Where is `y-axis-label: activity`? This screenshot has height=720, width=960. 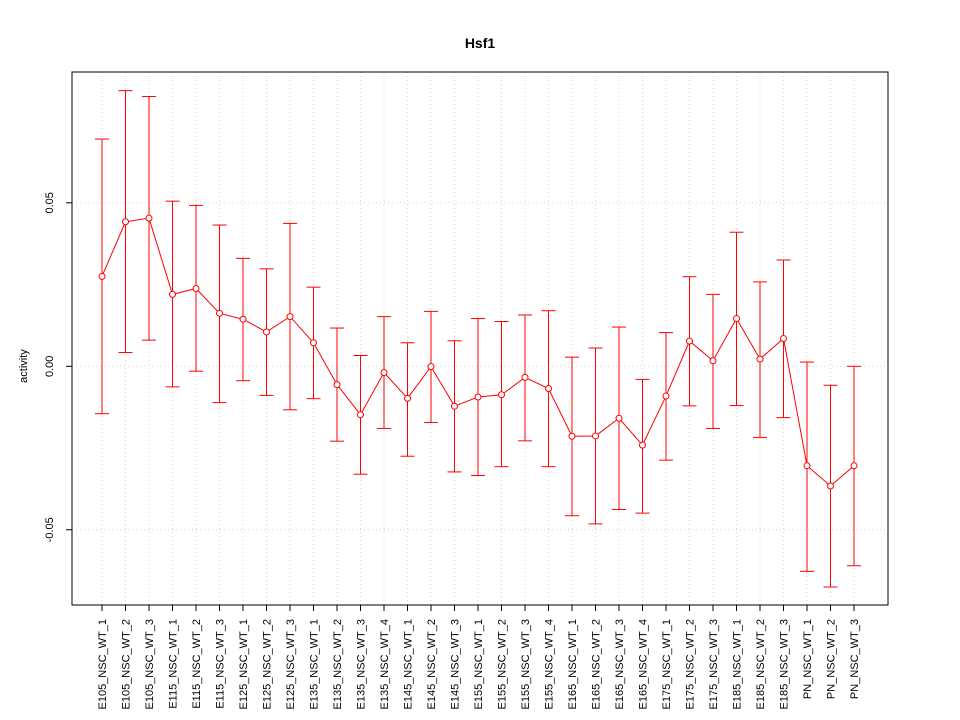 y-axis-label: activity is located at coordinates (24, 366).